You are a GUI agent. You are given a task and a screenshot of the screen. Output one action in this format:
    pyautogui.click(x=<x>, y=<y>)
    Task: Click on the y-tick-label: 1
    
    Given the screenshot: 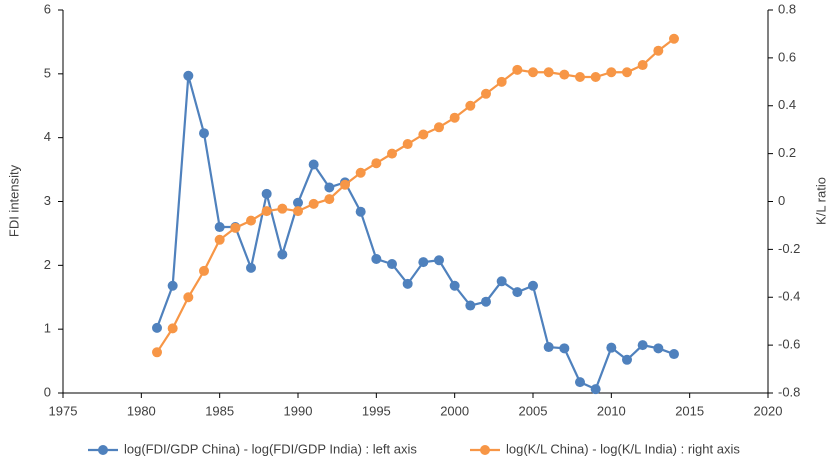 What is the action you would take?
    pyautogui.click(x=47, y=328)
    